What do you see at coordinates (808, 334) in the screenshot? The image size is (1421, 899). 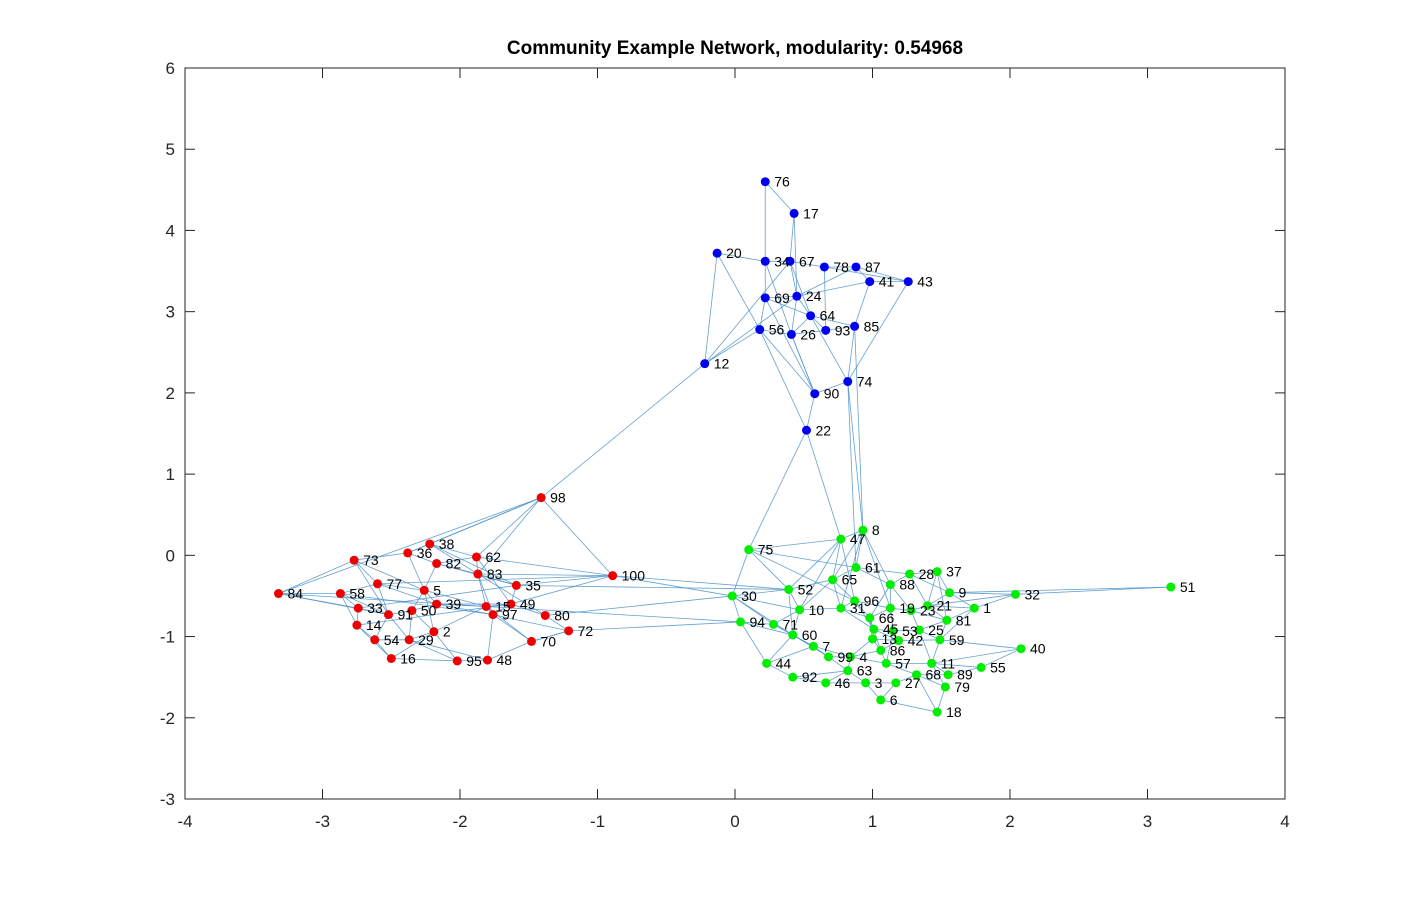 I see `node-label: 26` at bounding box center [808, 334].